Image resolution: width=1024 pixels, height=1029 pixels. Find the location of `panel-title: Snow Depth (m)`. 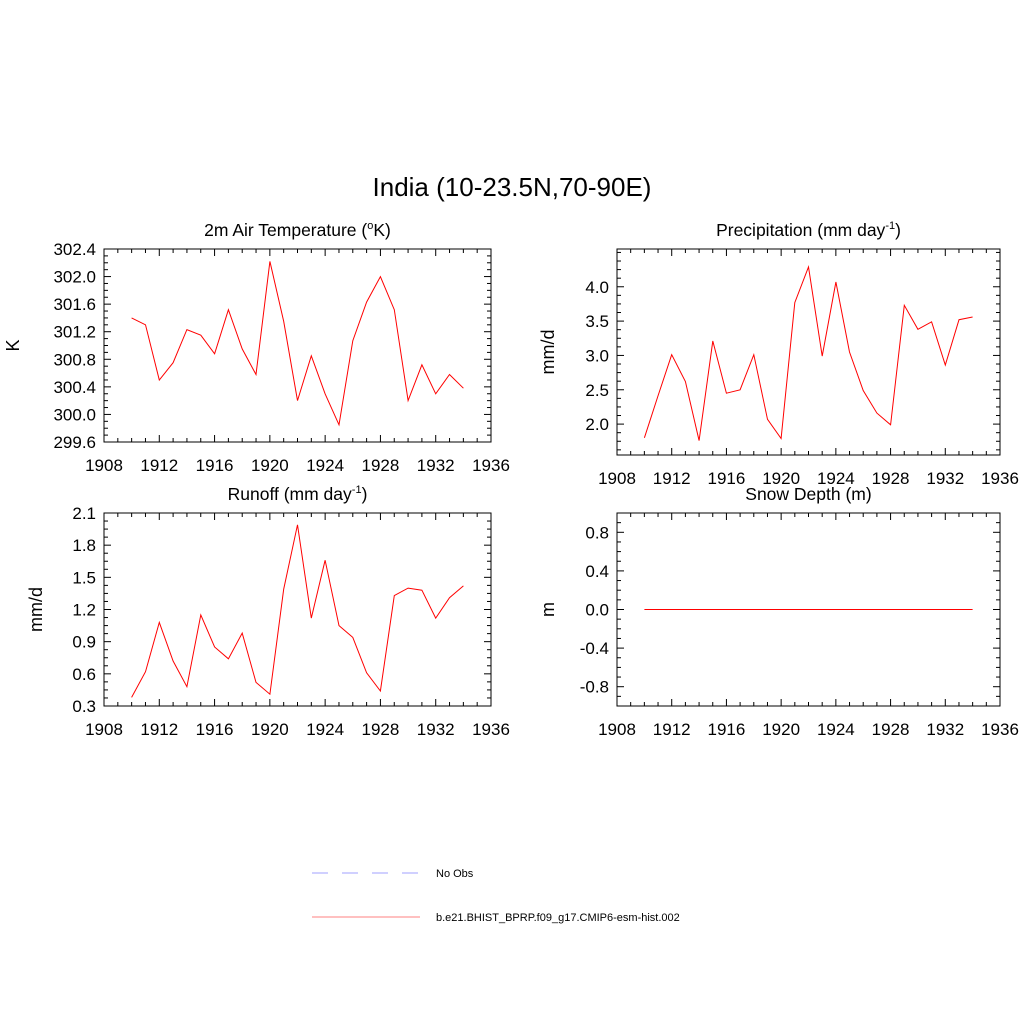

panel-title: Snow Depth (m) is located at coordinates (808, 494).